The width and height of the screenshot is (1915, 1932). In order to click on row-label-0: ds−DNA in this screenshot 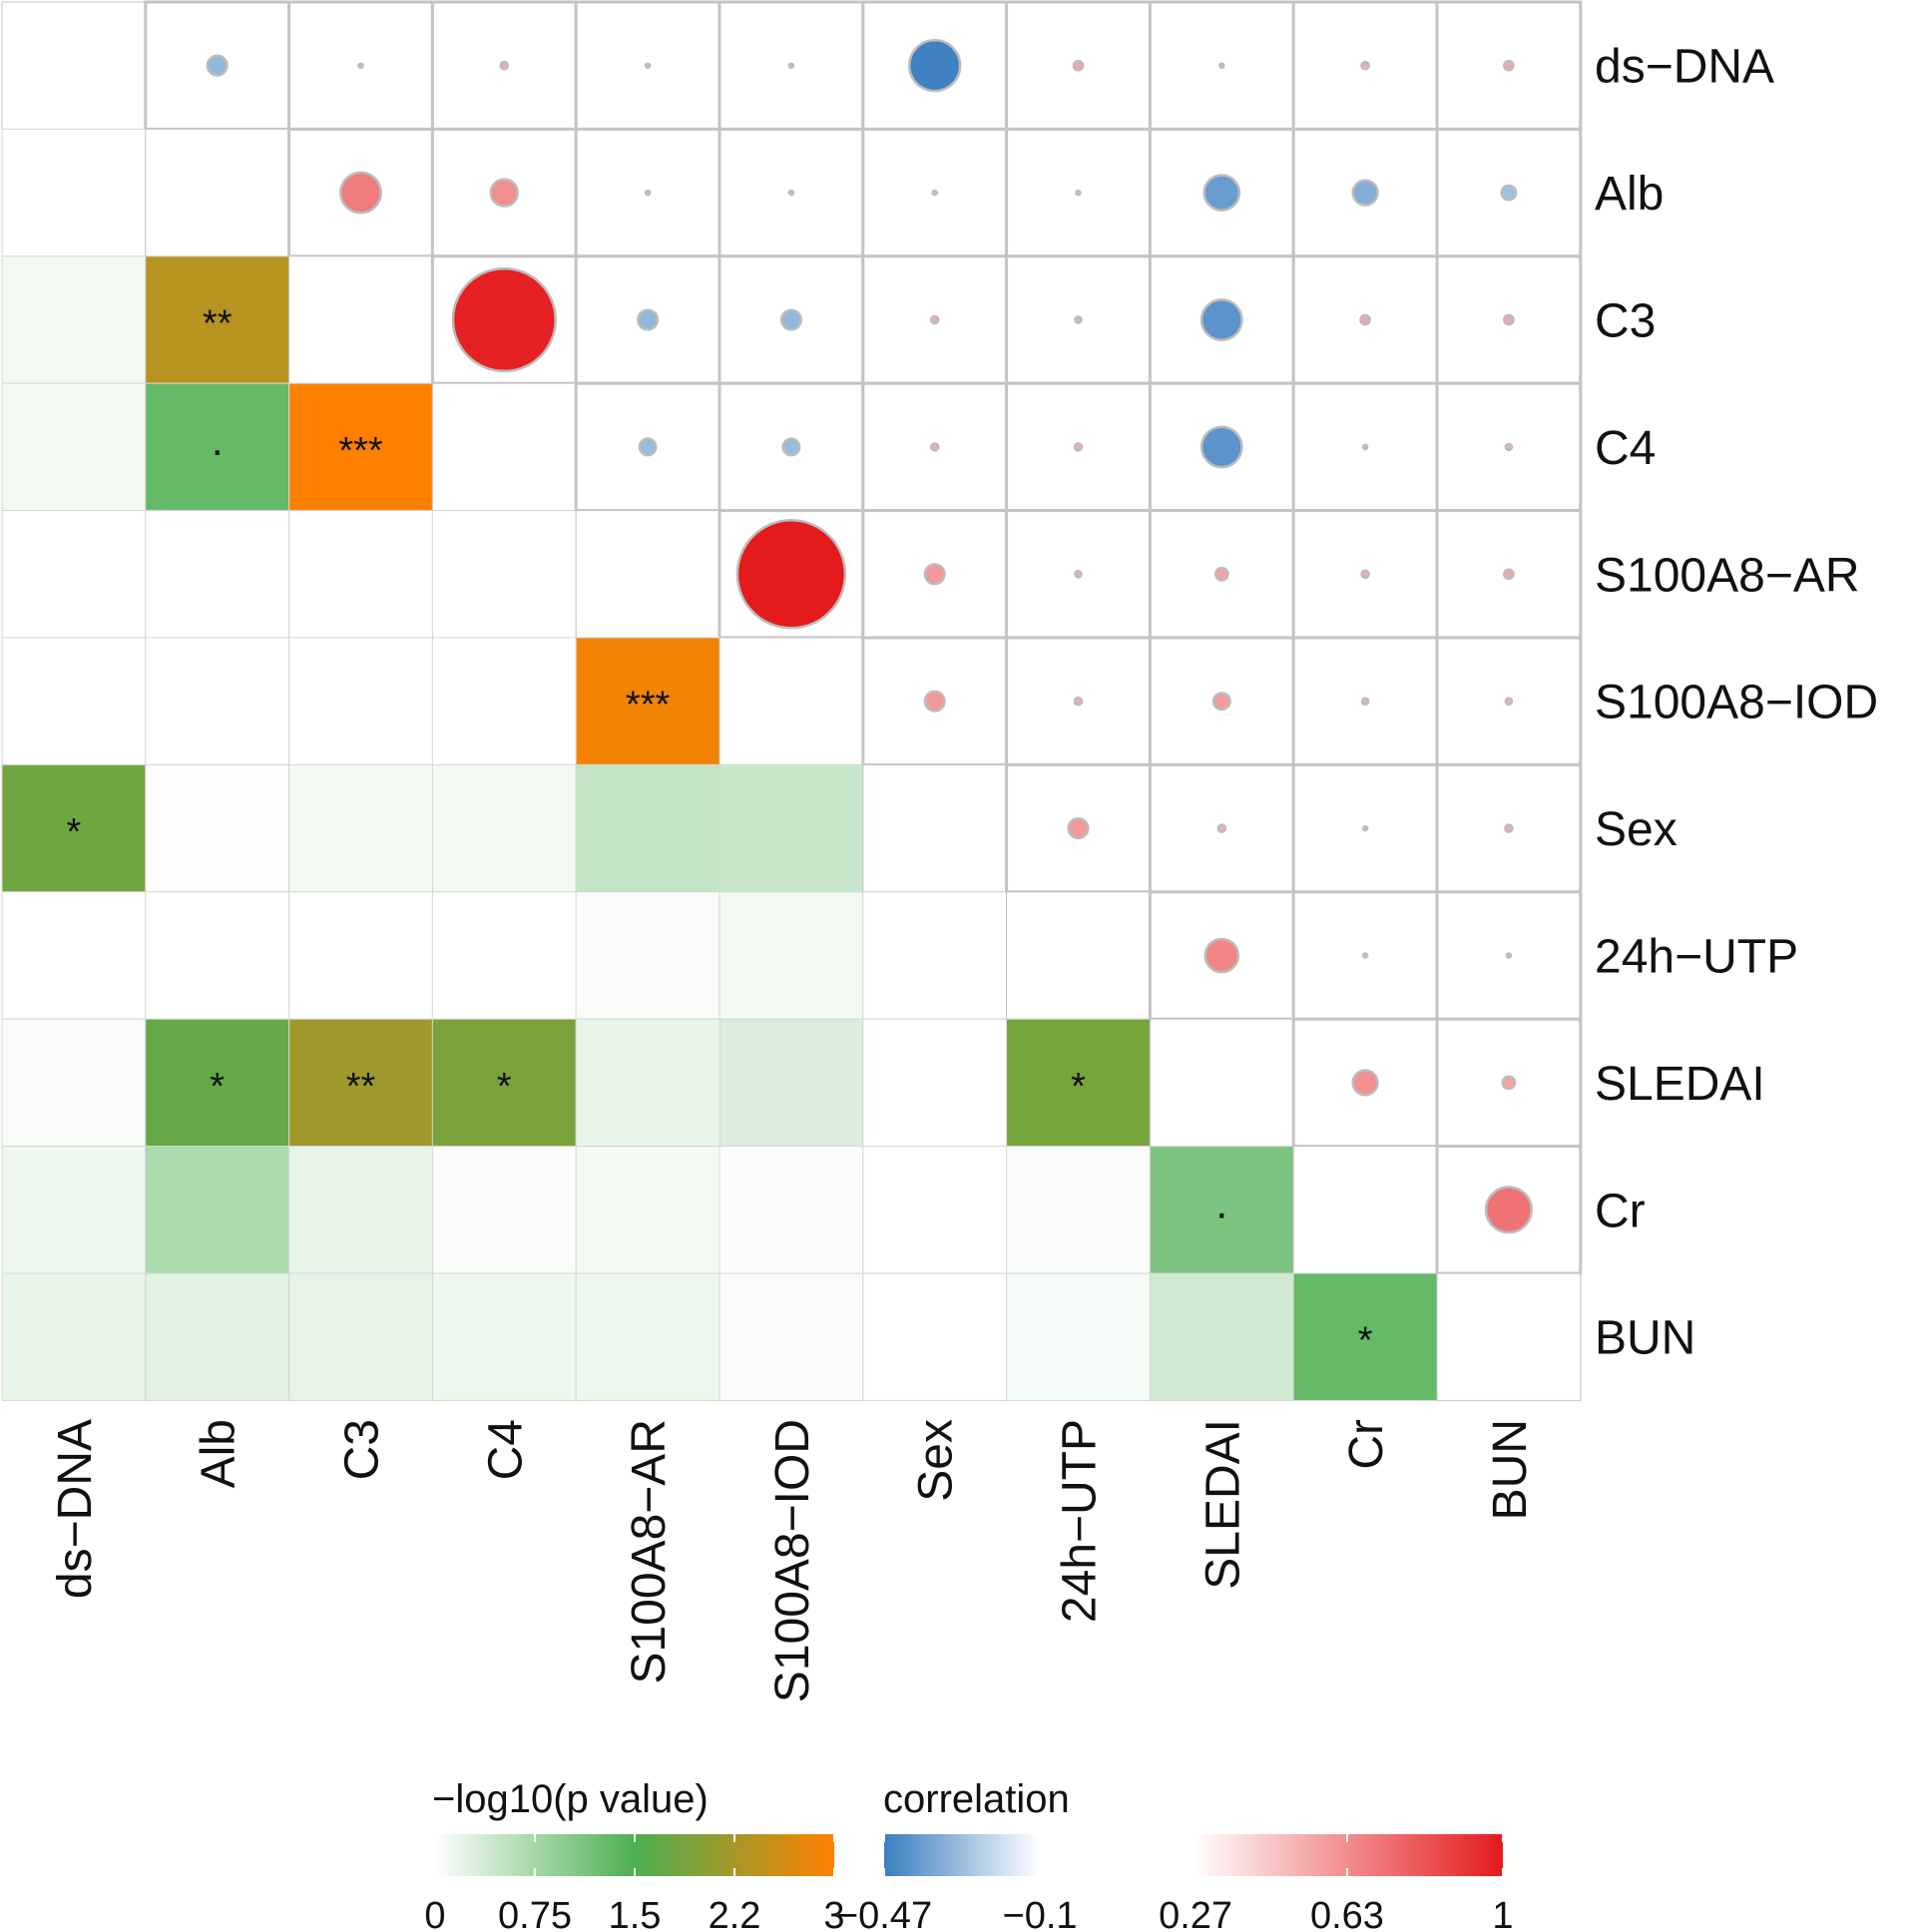, I will do `click(1684, 67)`.